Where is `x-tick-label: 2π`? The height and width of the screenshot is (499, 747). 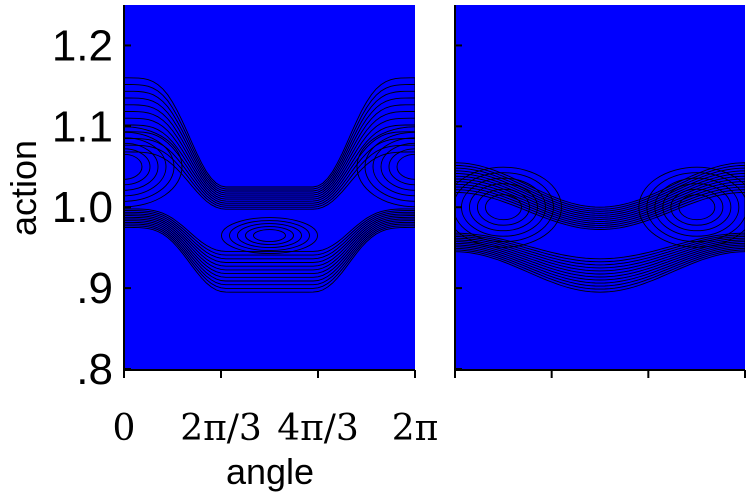 x-tick-label: 2π is located at coordinates (415, 428).